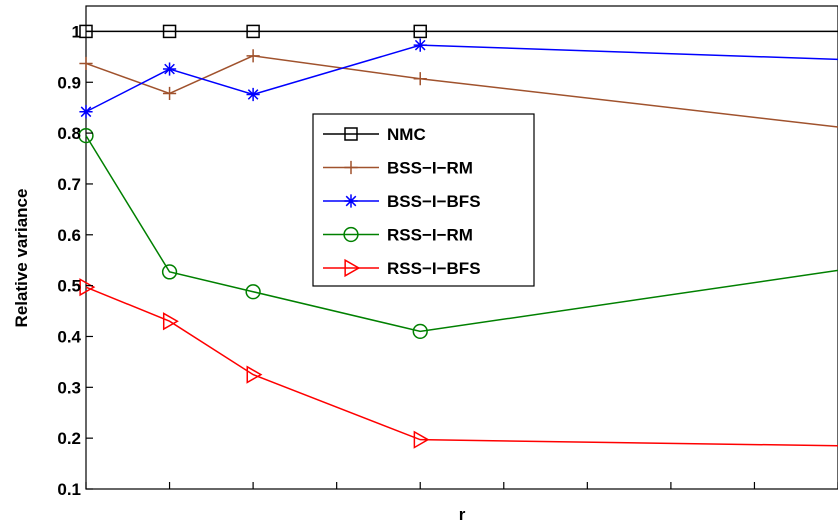 This screenshot has width=838, height=523. I want to click on legend: NMC BSS−I−RM BSS−I−BFS RSS−I−RM RSS−I−BFS, so click(423, 200).